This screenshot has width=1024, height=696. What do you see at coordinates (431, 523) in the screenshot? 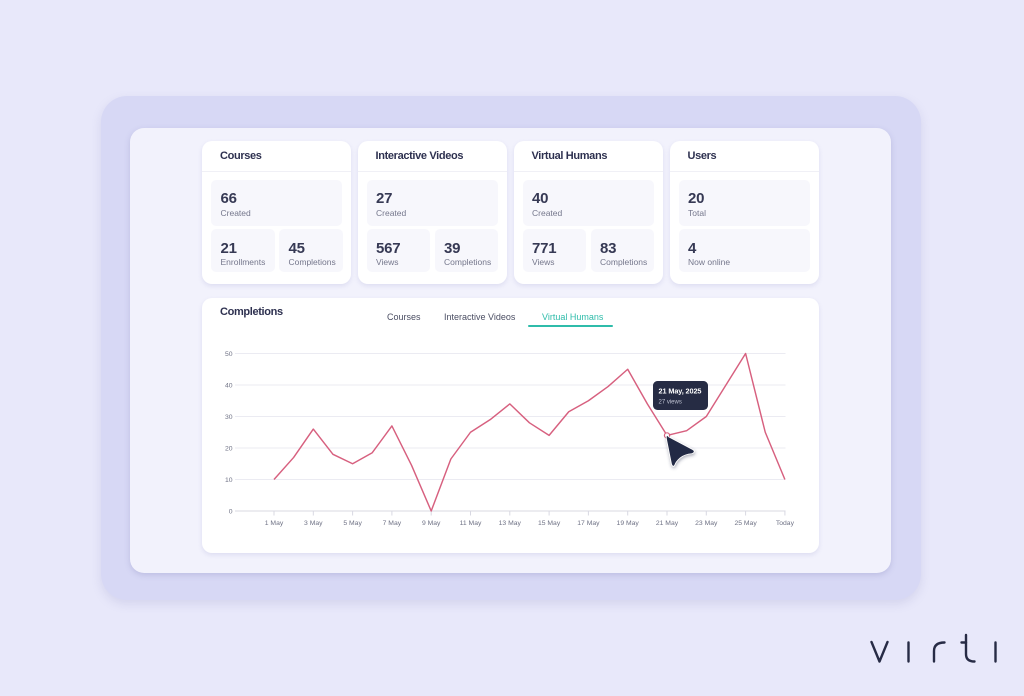
I see `svg-text: 9 May` at bounding box center [431, 523].